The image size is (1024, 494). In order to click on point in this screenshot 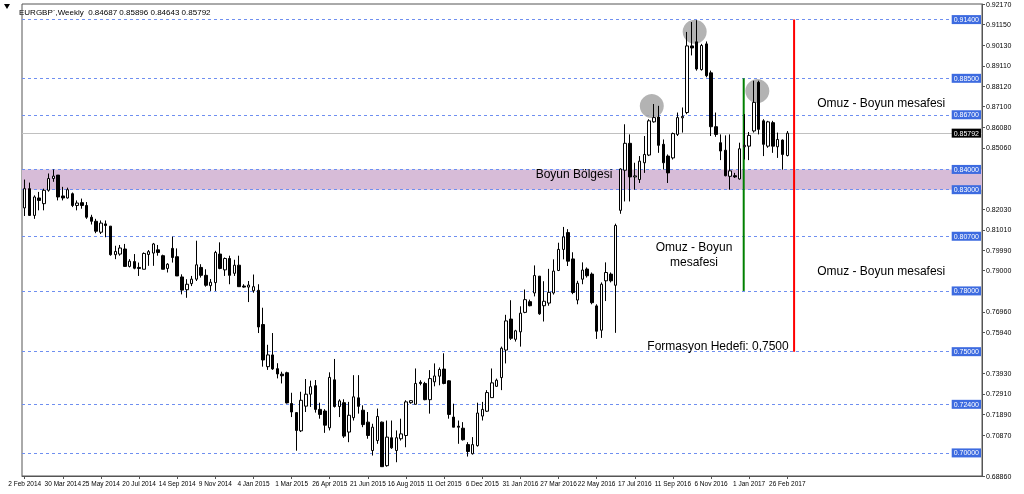, I will do `click(651, 106)`.